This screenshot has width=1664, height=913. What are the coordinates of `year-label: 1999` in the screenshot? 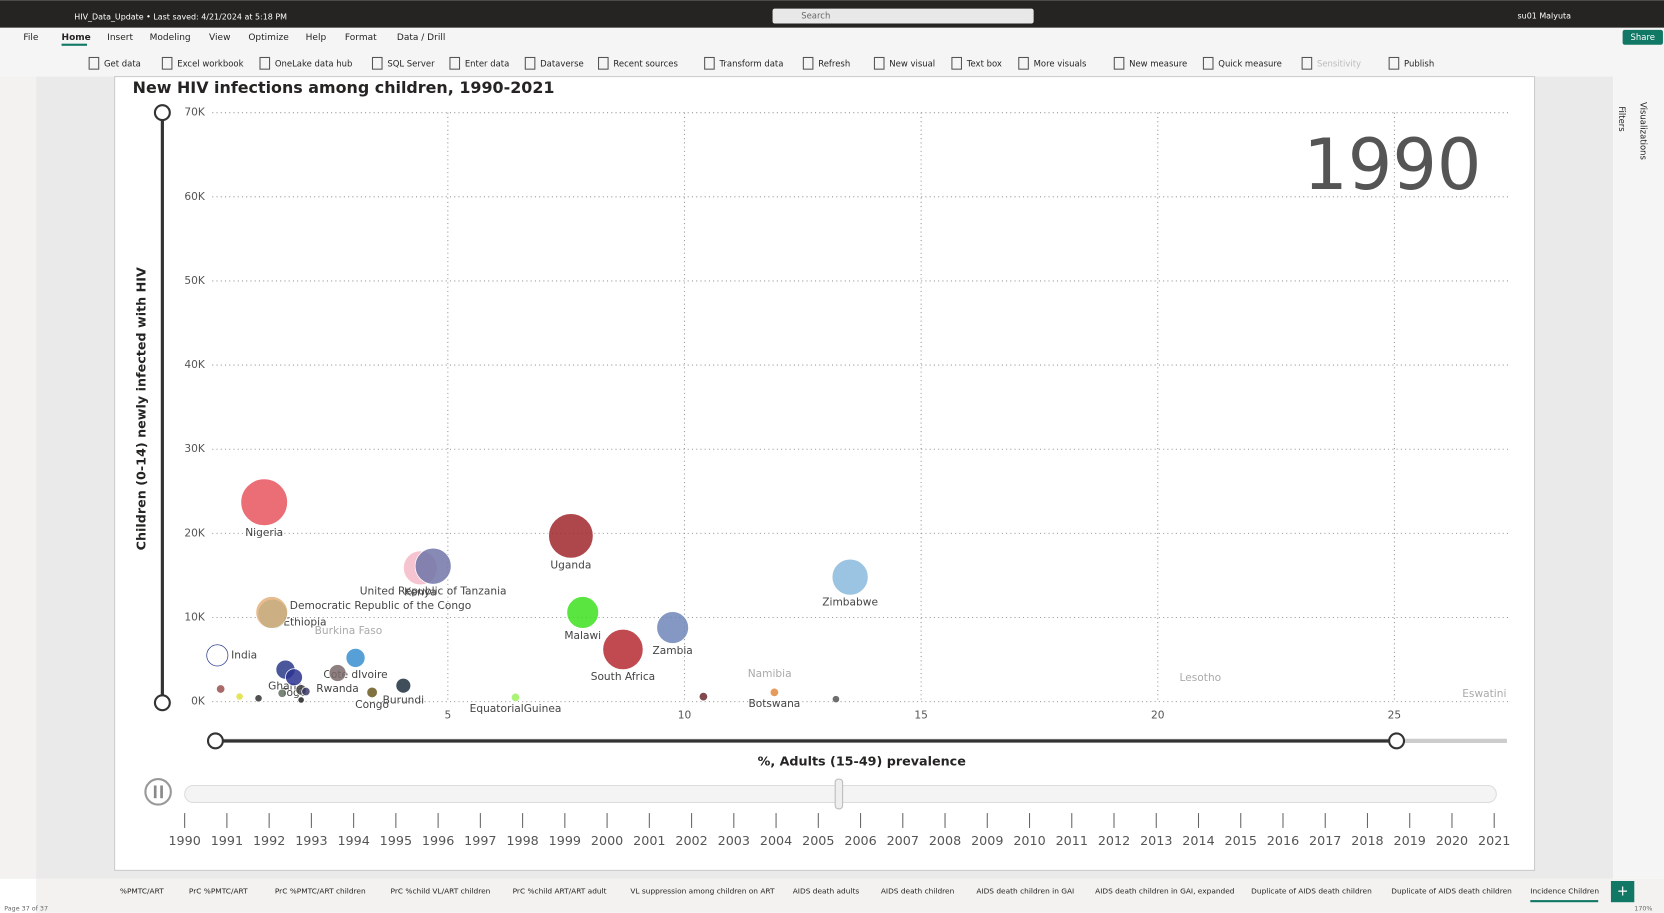 It's located at (565, 841).